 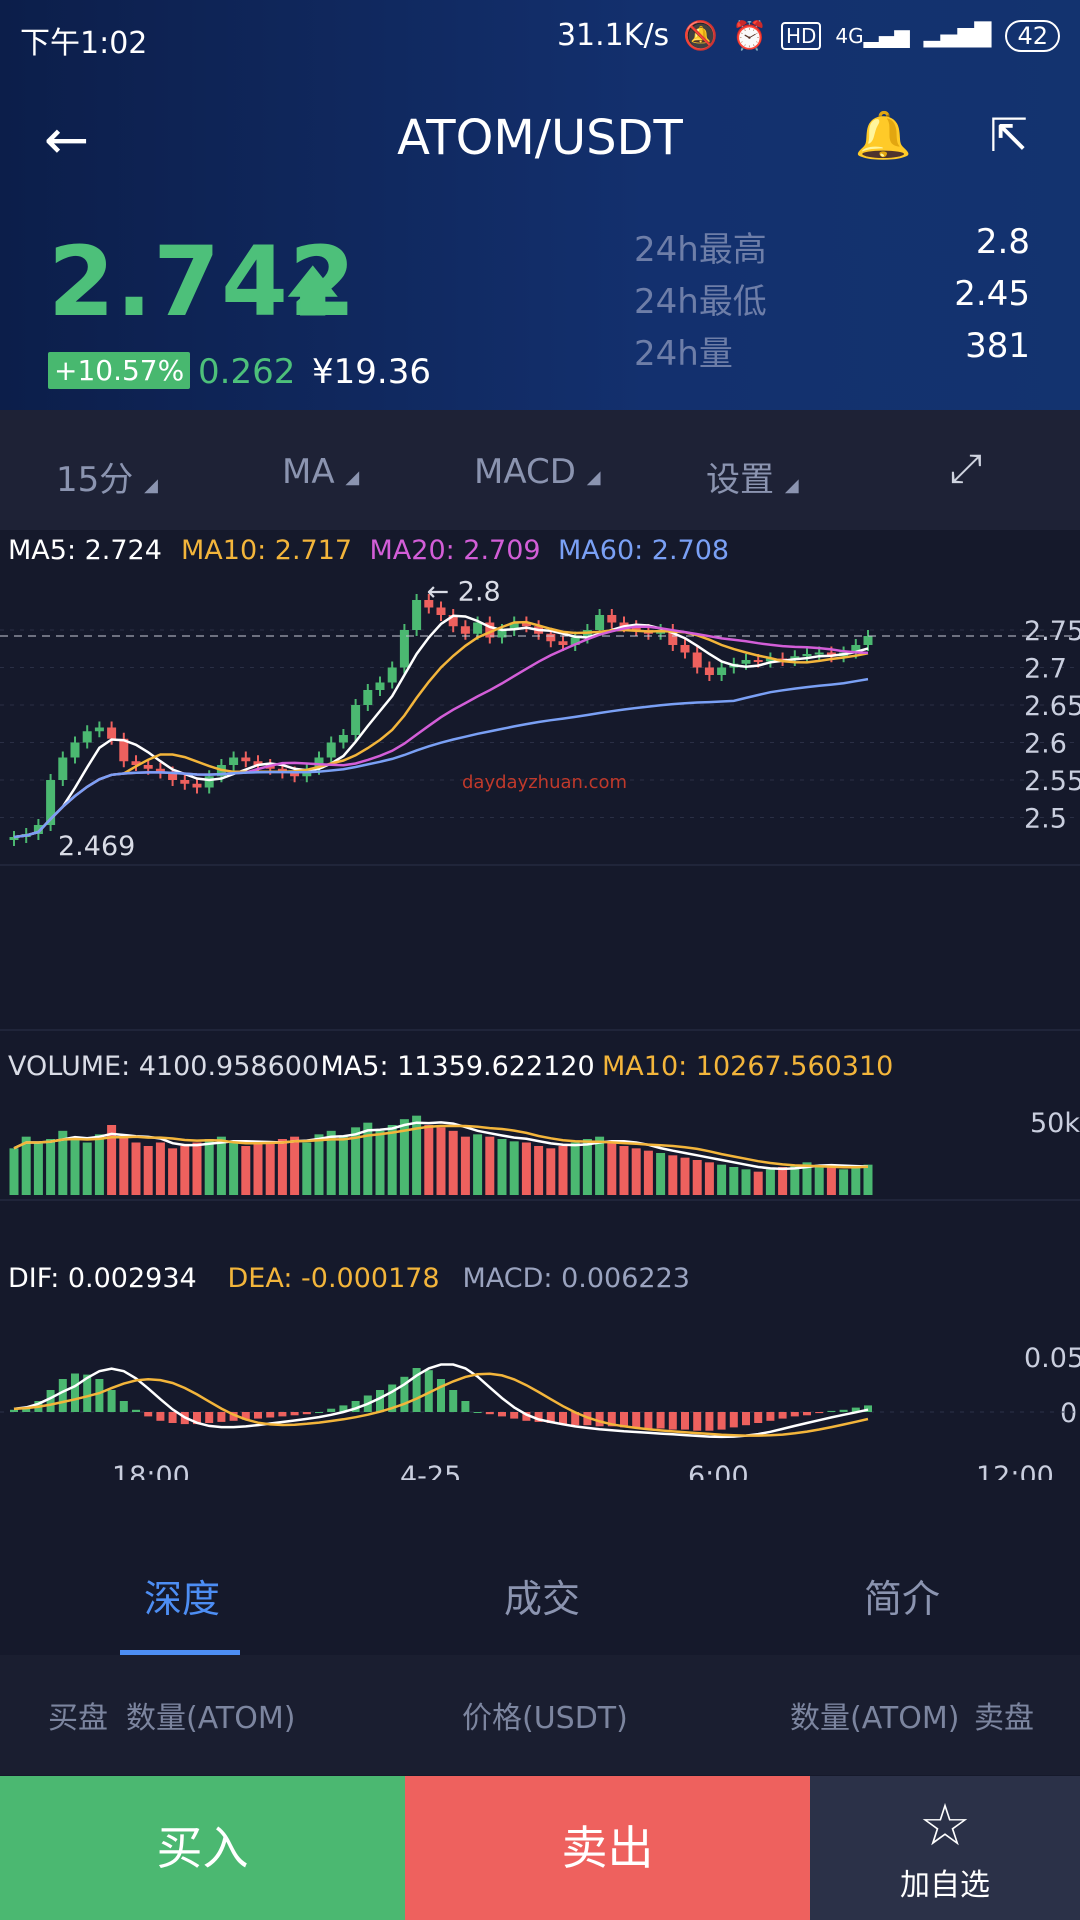 What do you see at coordinates (945, 1885) in the screenshot?
I see `favorite-label: 加自选` at bounding box center [945, 1885].